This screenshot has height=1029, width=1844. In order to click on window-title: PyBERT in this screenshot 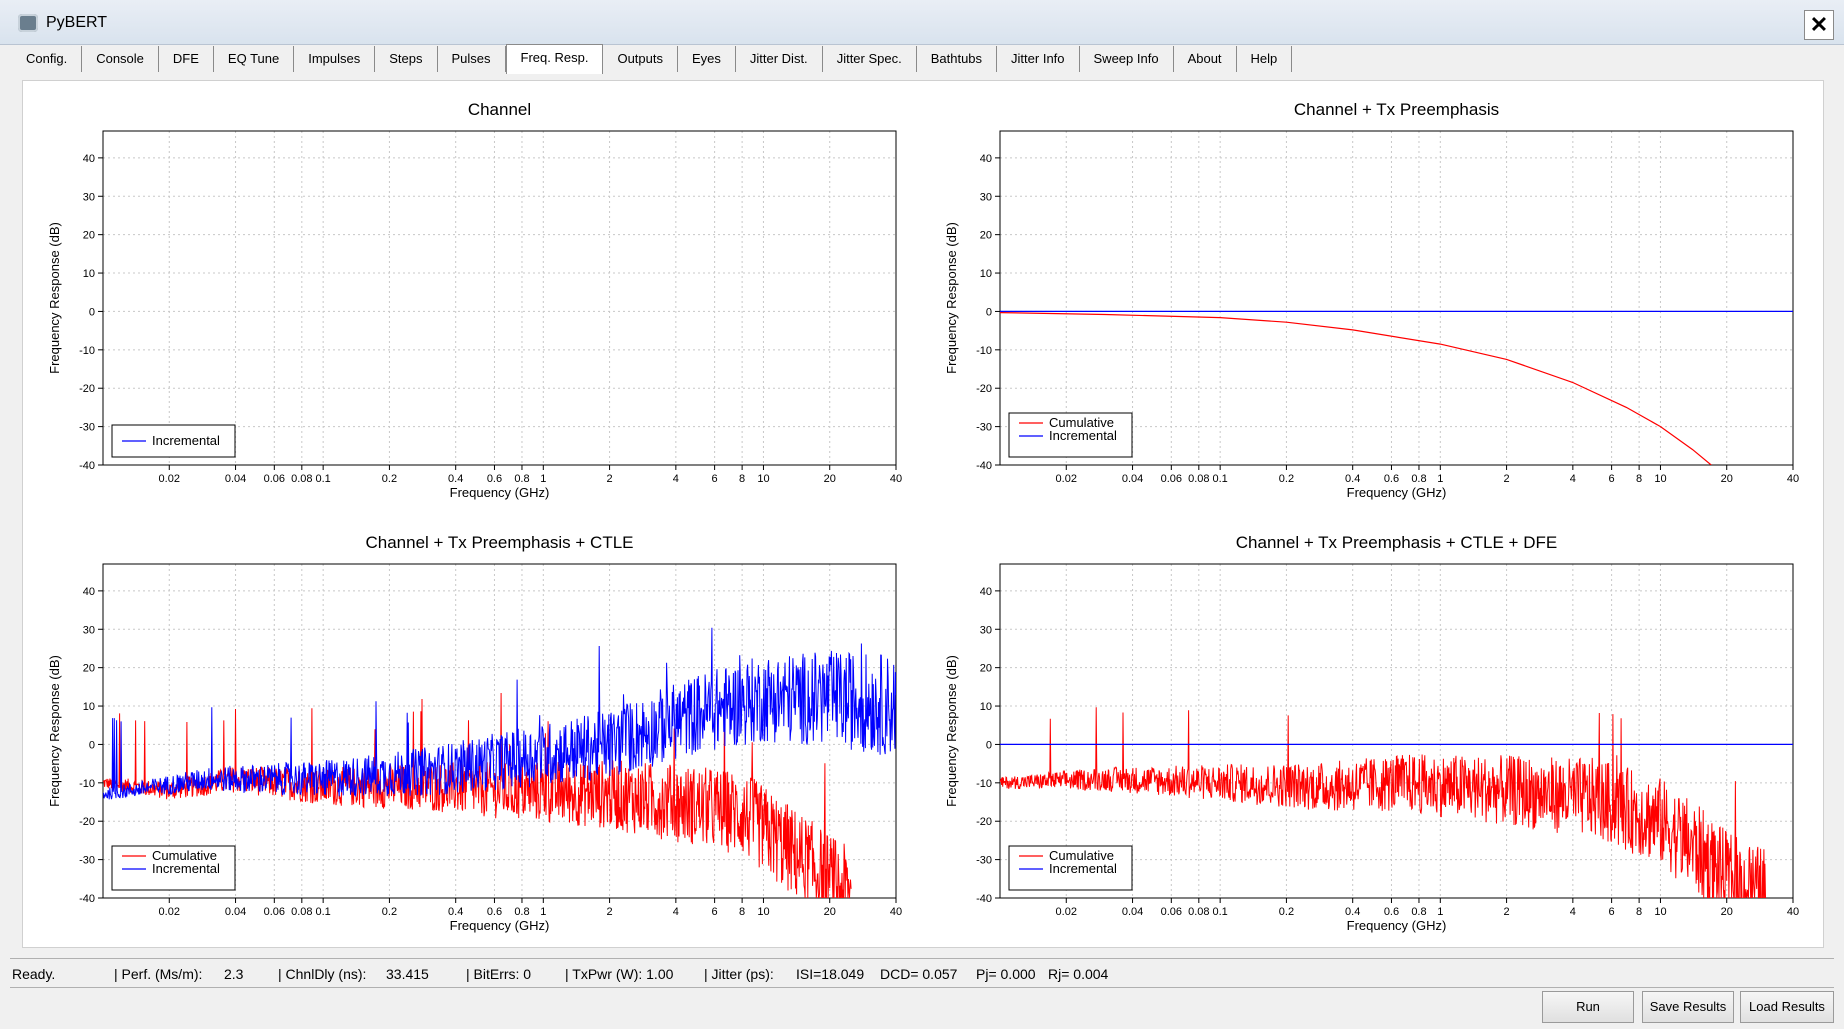, I will do `click(77, 22)`.